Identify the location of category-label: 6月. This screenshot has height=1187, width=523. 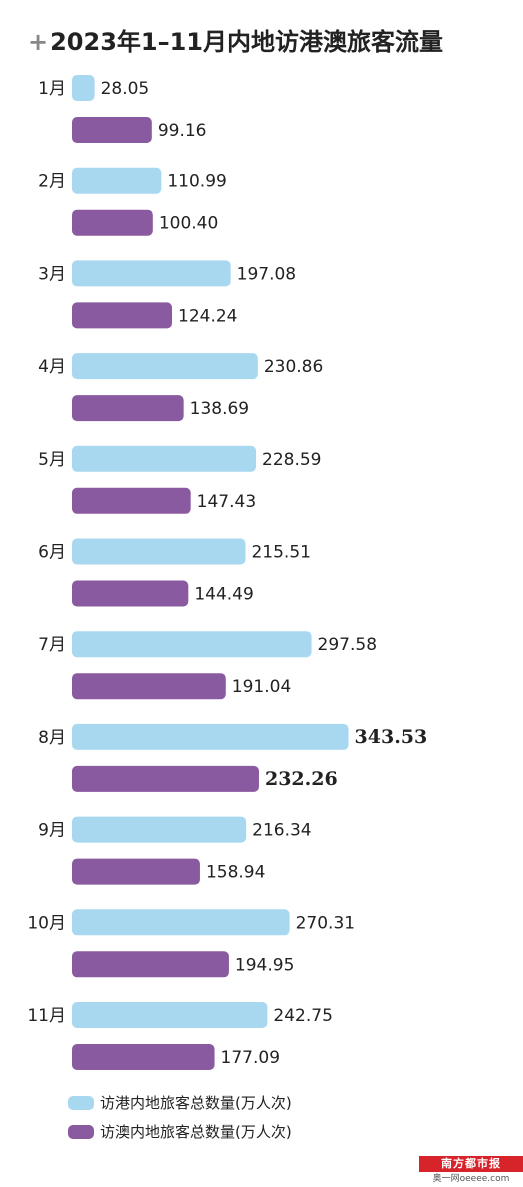
(52, 553).